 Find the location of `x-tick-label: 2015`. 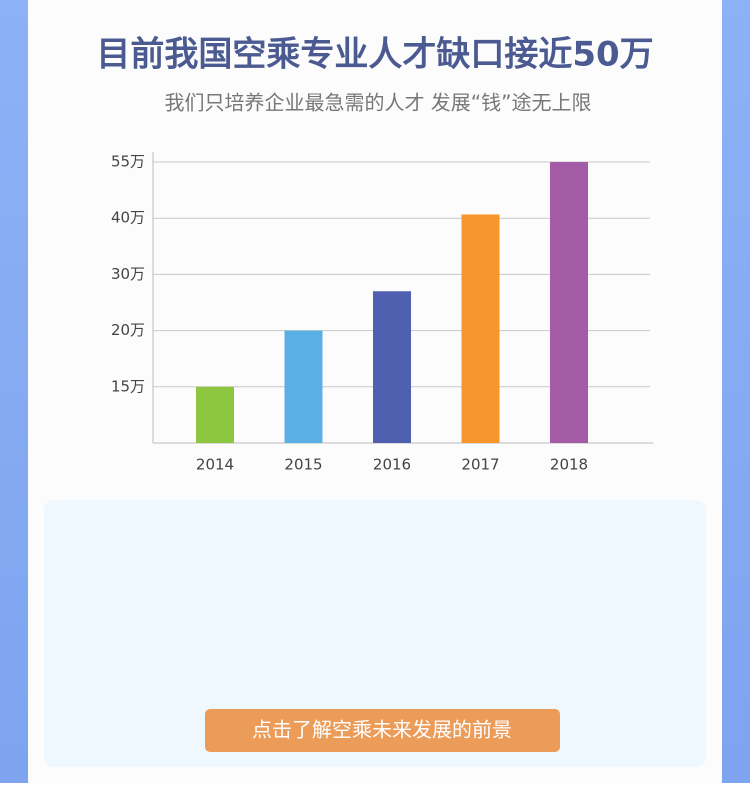

x-tick-label: 2015 is located at coordinates (303, 465).